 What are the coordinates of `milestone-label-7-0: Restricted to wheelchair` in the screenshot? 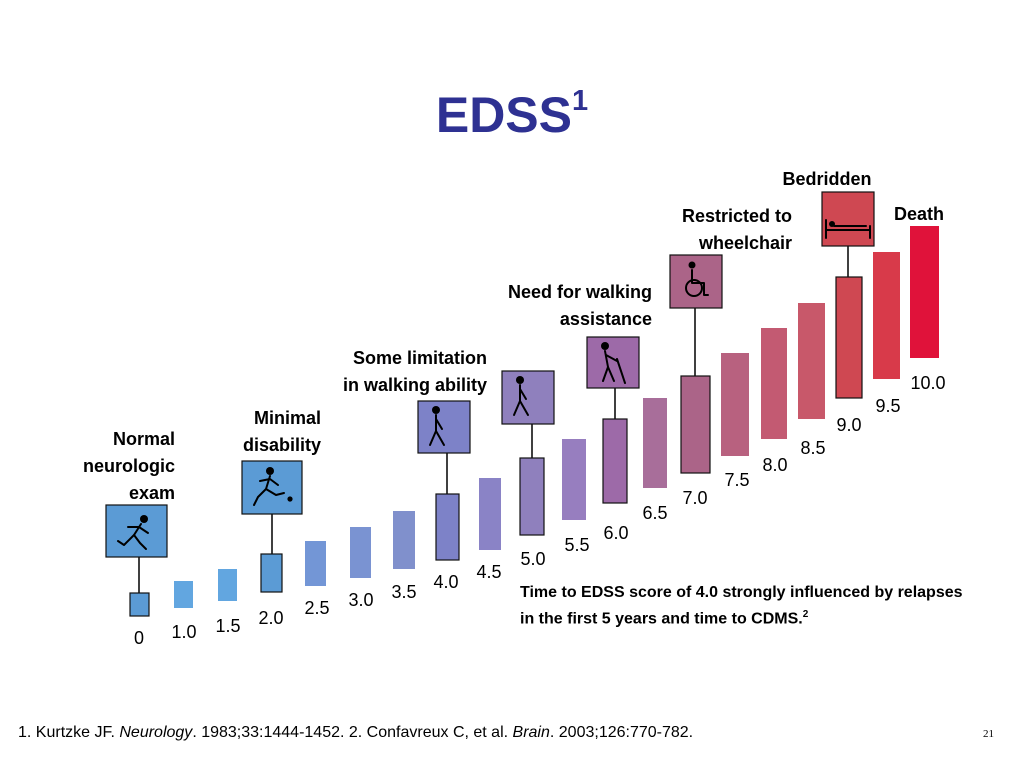 It's located at (737, 229).